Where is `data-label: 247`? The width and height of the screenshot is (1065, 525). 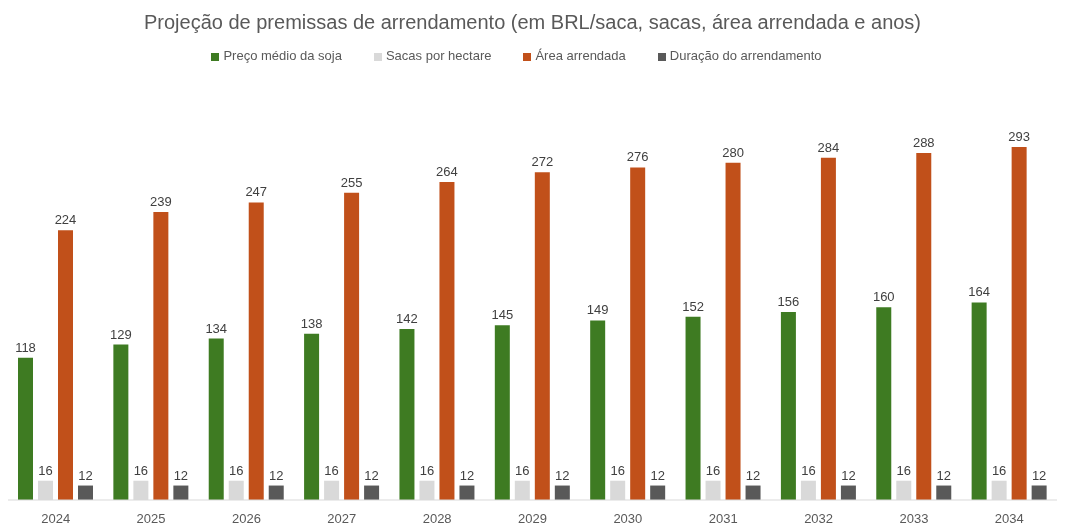 data-label: 247 is located at coordinates (256, 192).